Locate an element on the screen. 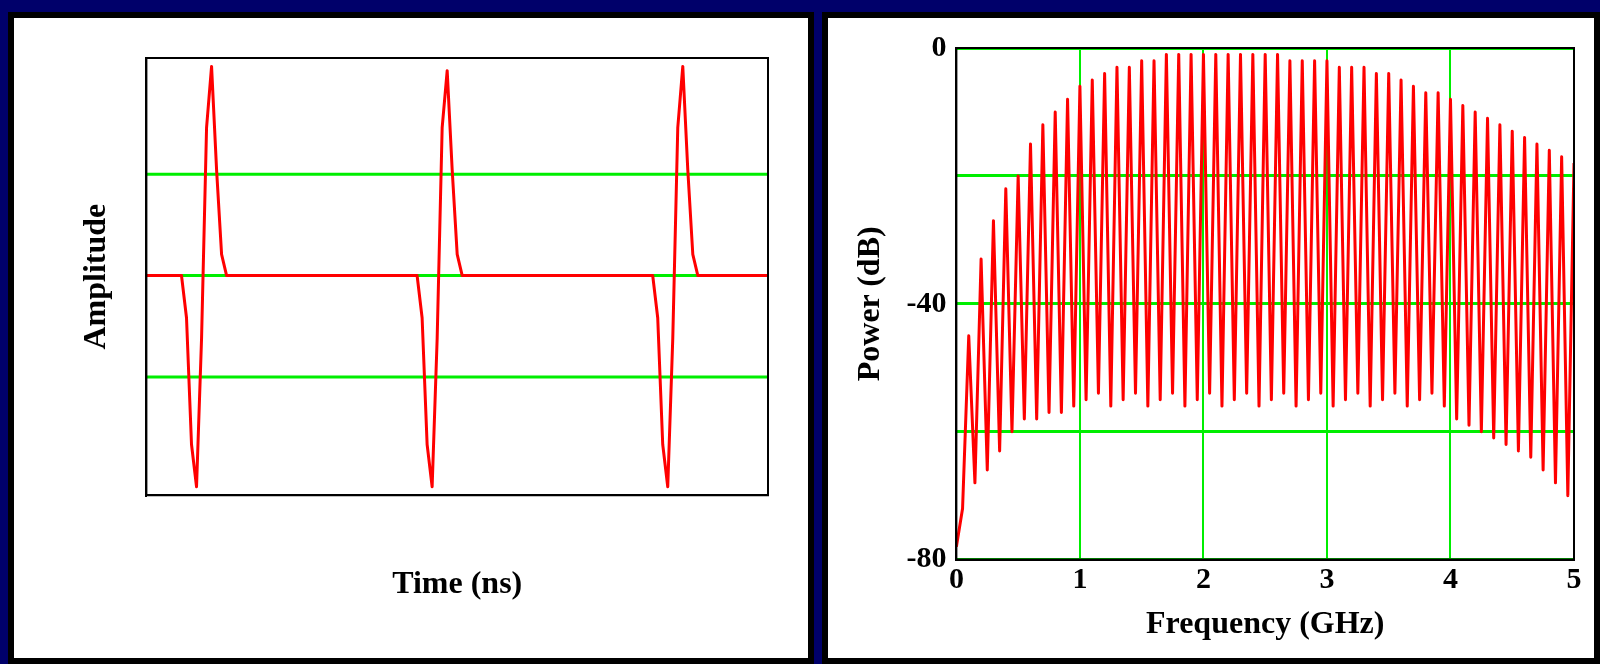  y-tick-label: -40 is located at coordinates (926, 301).